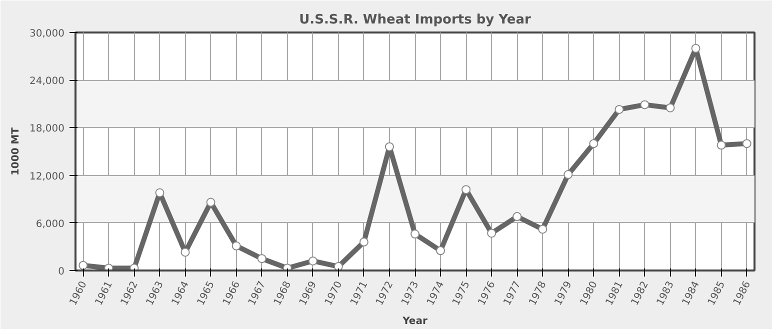 This screenshot has width=772, height=329. What do you see at coordinates (257, 294) in the screenshot?
I see `x-tick-label: 1967` at bounding box center [257, 294].